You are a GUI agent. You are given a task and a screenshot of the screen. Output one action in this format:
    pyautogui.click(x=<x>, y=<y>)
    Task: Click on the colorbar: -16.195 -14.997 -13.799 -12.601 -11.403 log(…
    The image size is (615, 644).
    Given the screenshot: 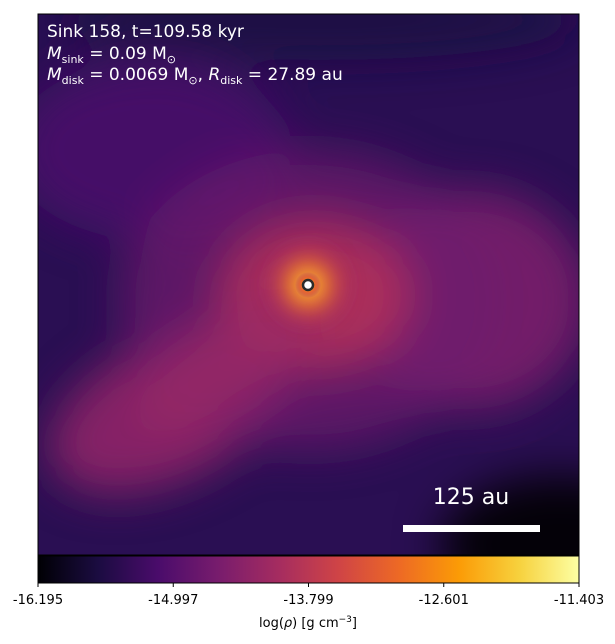 What is the action you would take?
    pyautogui.click(x=308, y=593)
    